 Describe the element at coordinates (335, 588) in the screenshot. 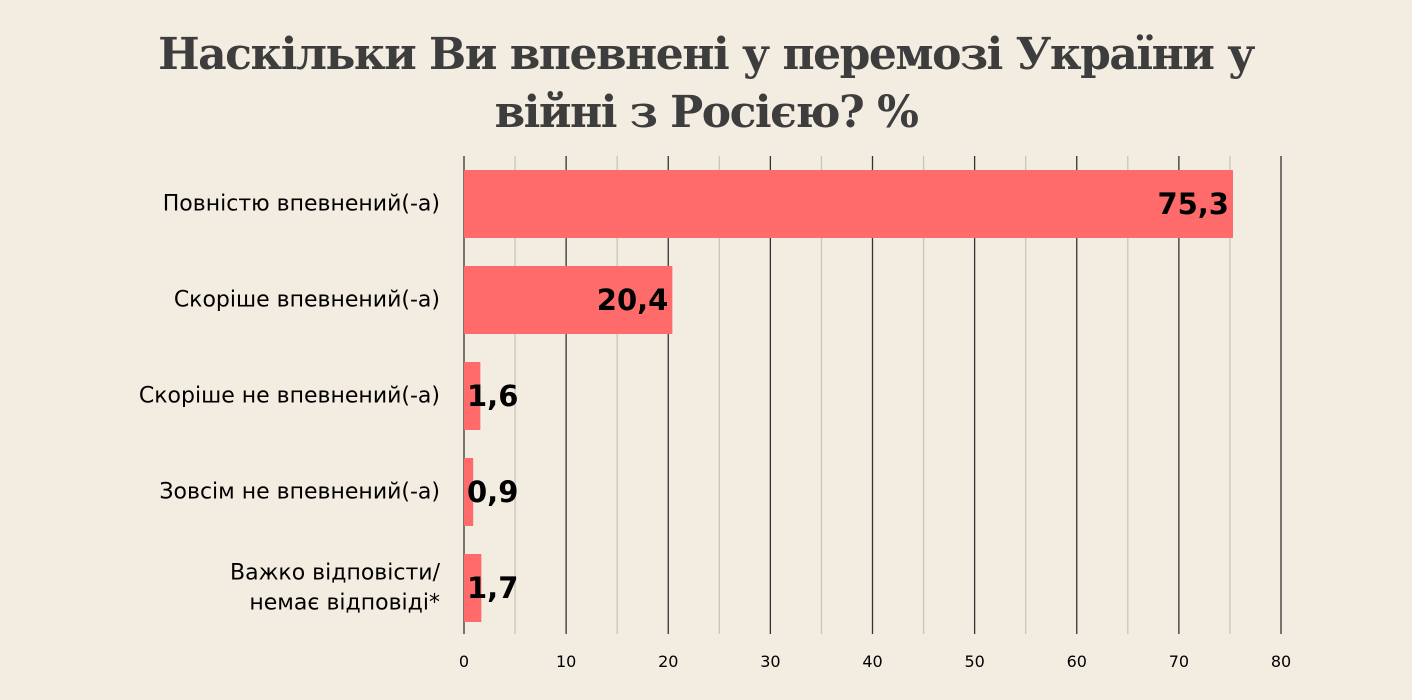

I see `category-label: Важко відповісти/немає відповіді*` at that location.